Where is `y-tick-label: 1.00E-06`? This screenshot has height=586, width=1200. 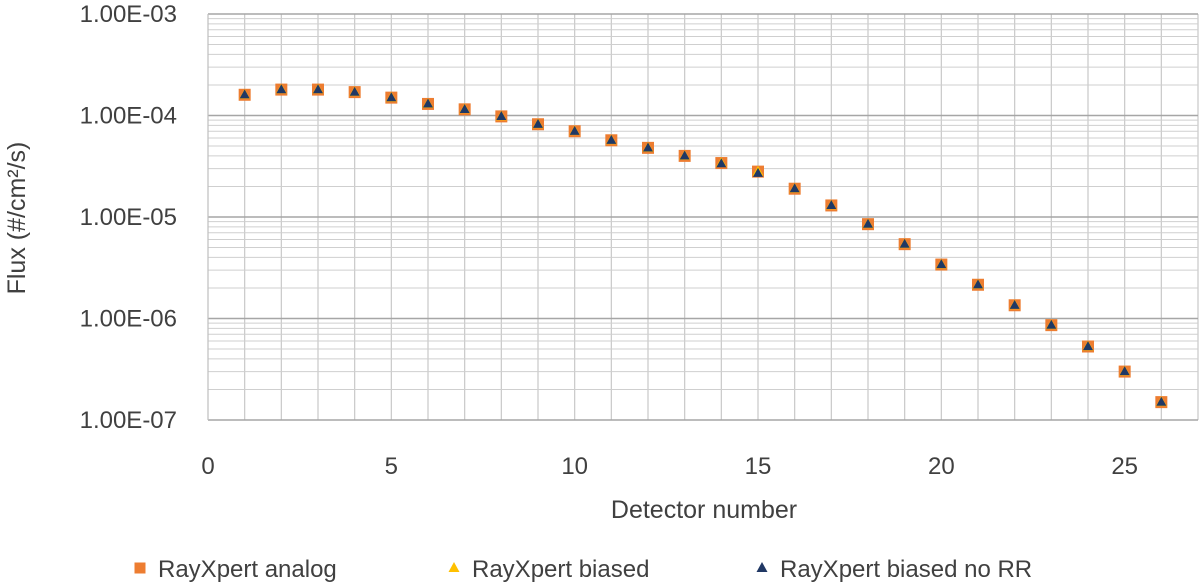 y-tick-label: 1.00E-06 is located at coordinates (128, 319).